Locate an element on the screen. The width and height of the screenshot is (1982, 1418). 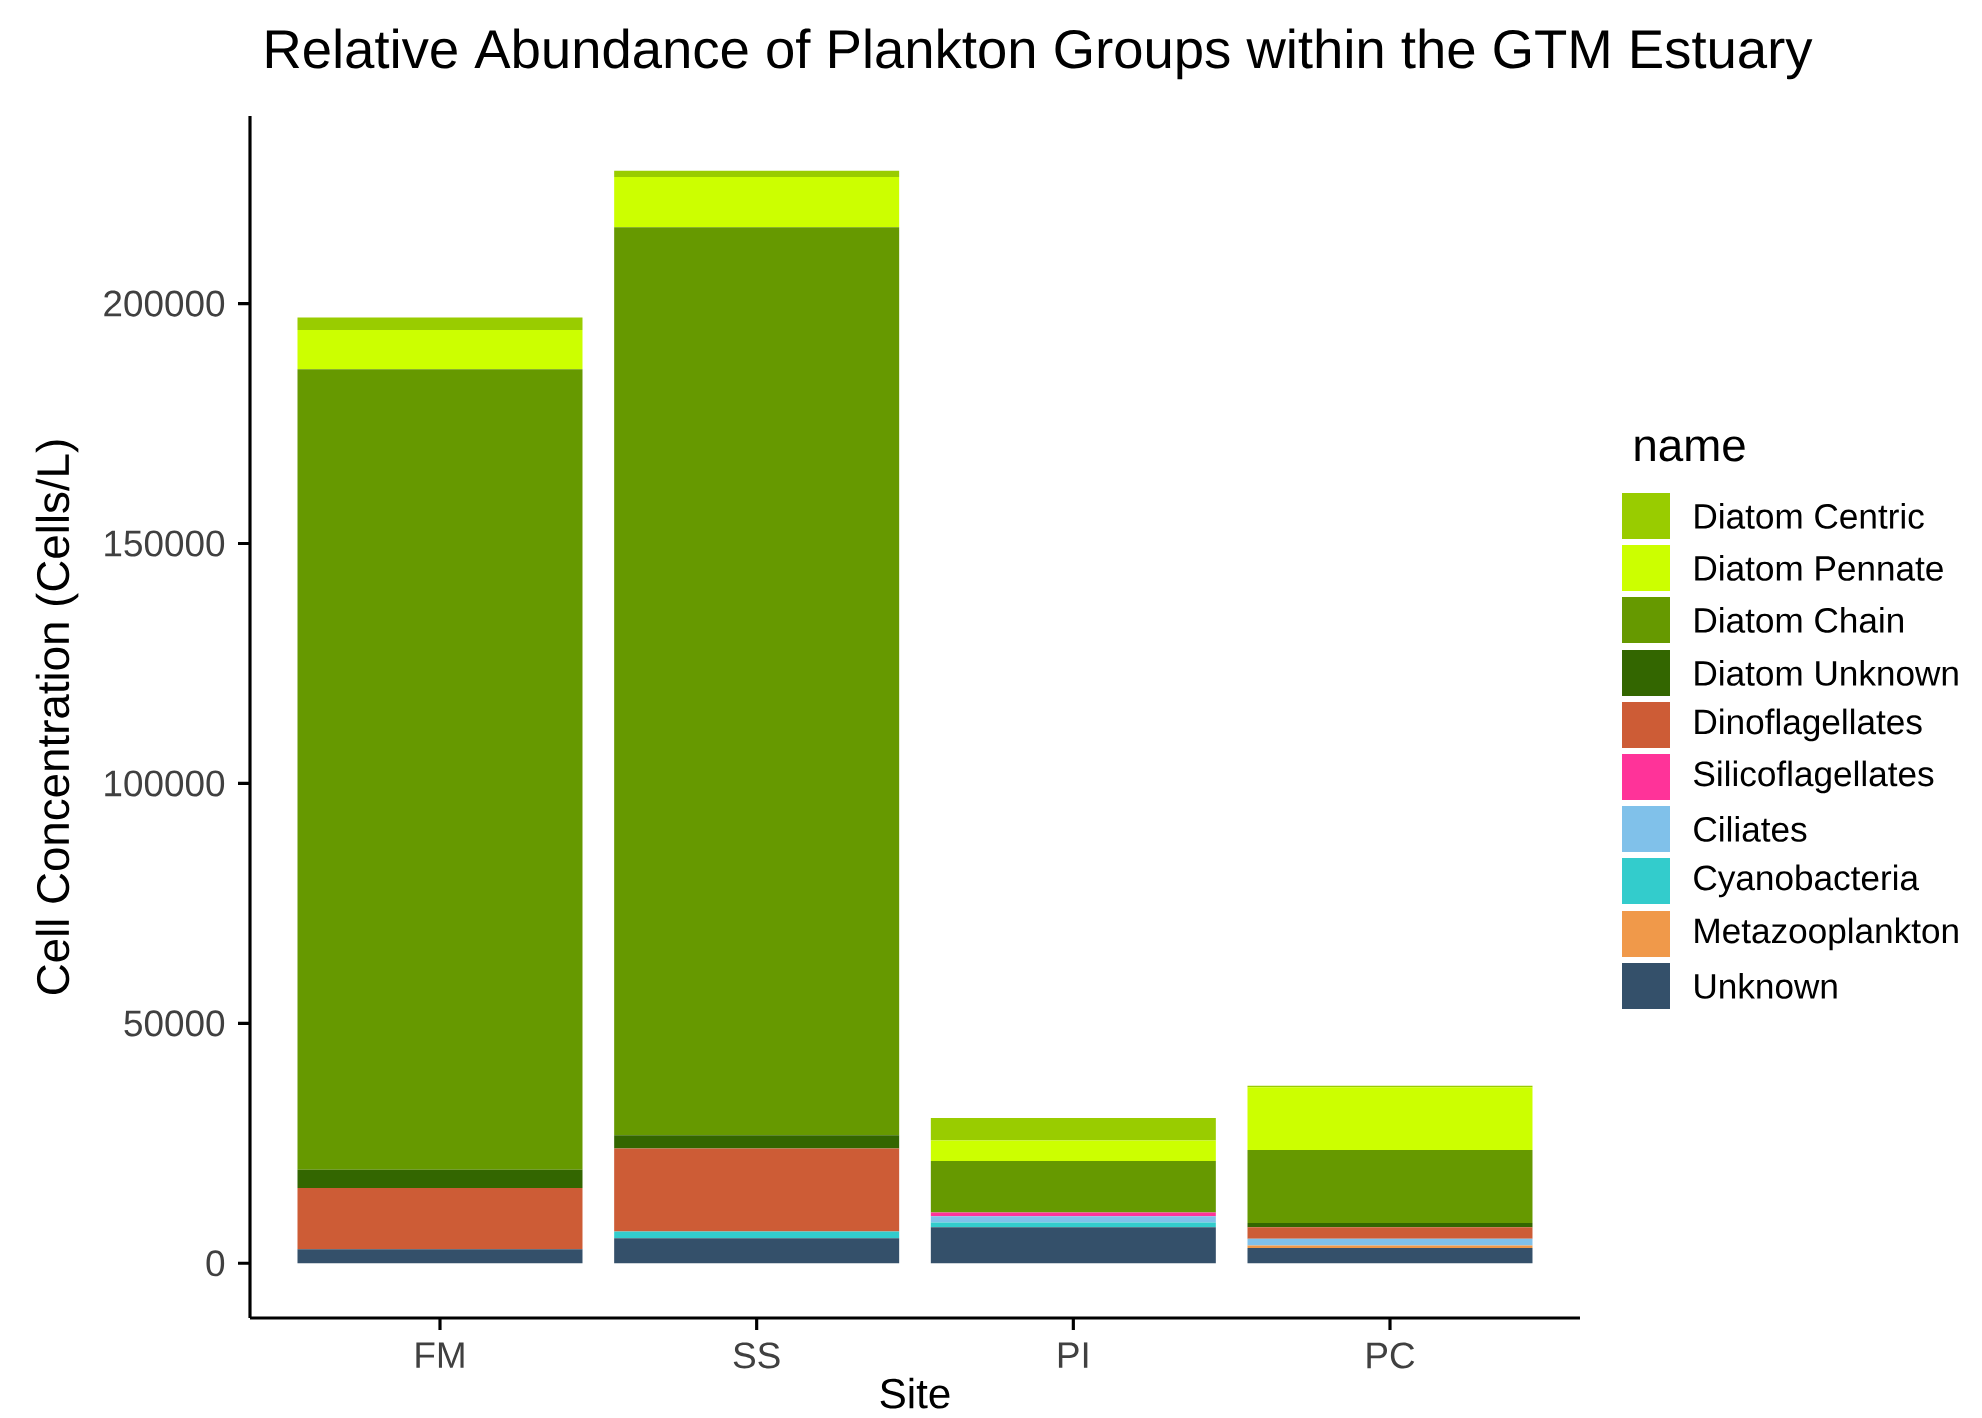
y-axis-title: Cell Concentration (Cells/L) is located at coordinates (57, 717).